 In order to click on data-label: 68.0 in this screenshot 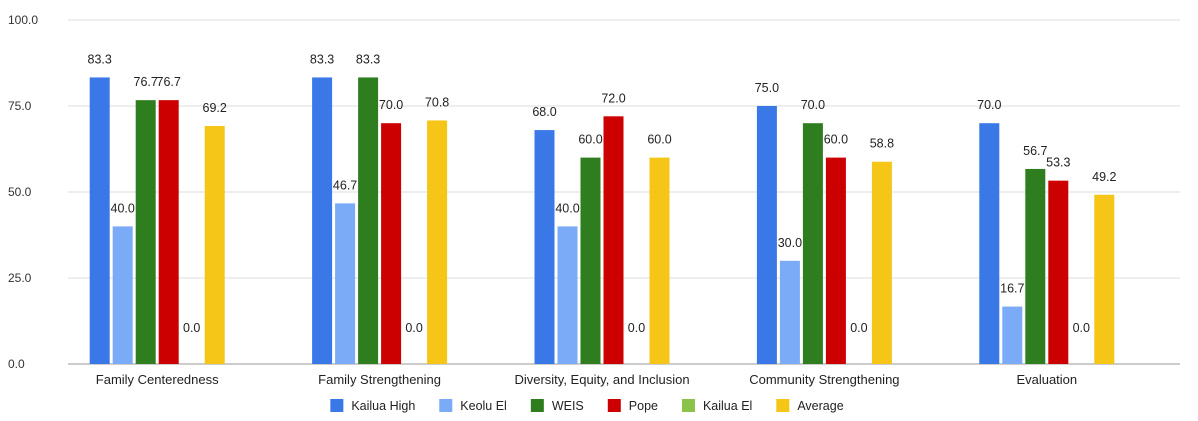, I will do `click(544, 112)`.